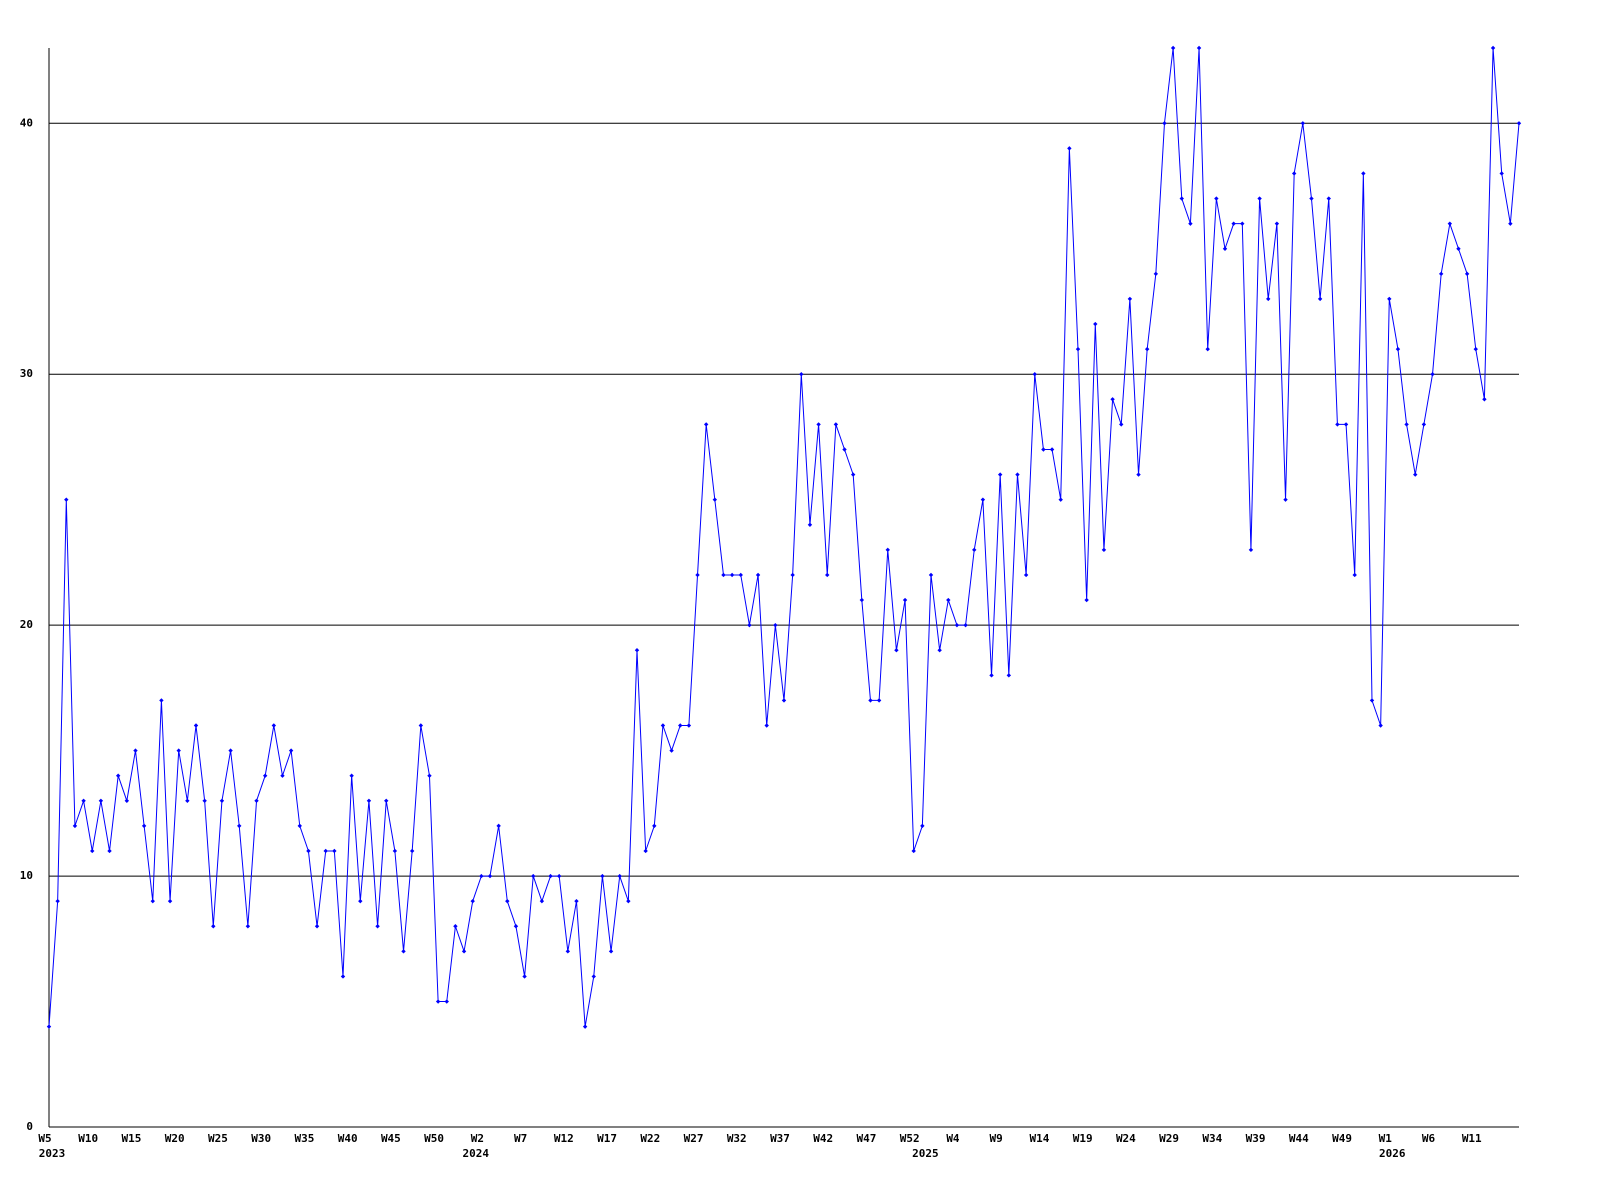  I want to click on x-year-label: 2025, so click(925, 1153).